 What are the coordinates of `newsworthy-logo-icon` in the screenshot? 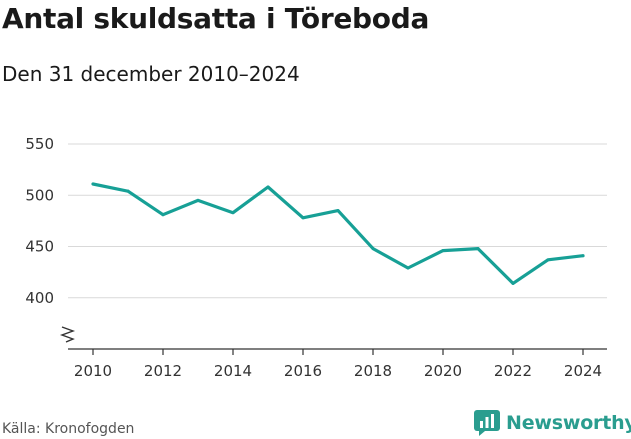 It's located at (487, 423).